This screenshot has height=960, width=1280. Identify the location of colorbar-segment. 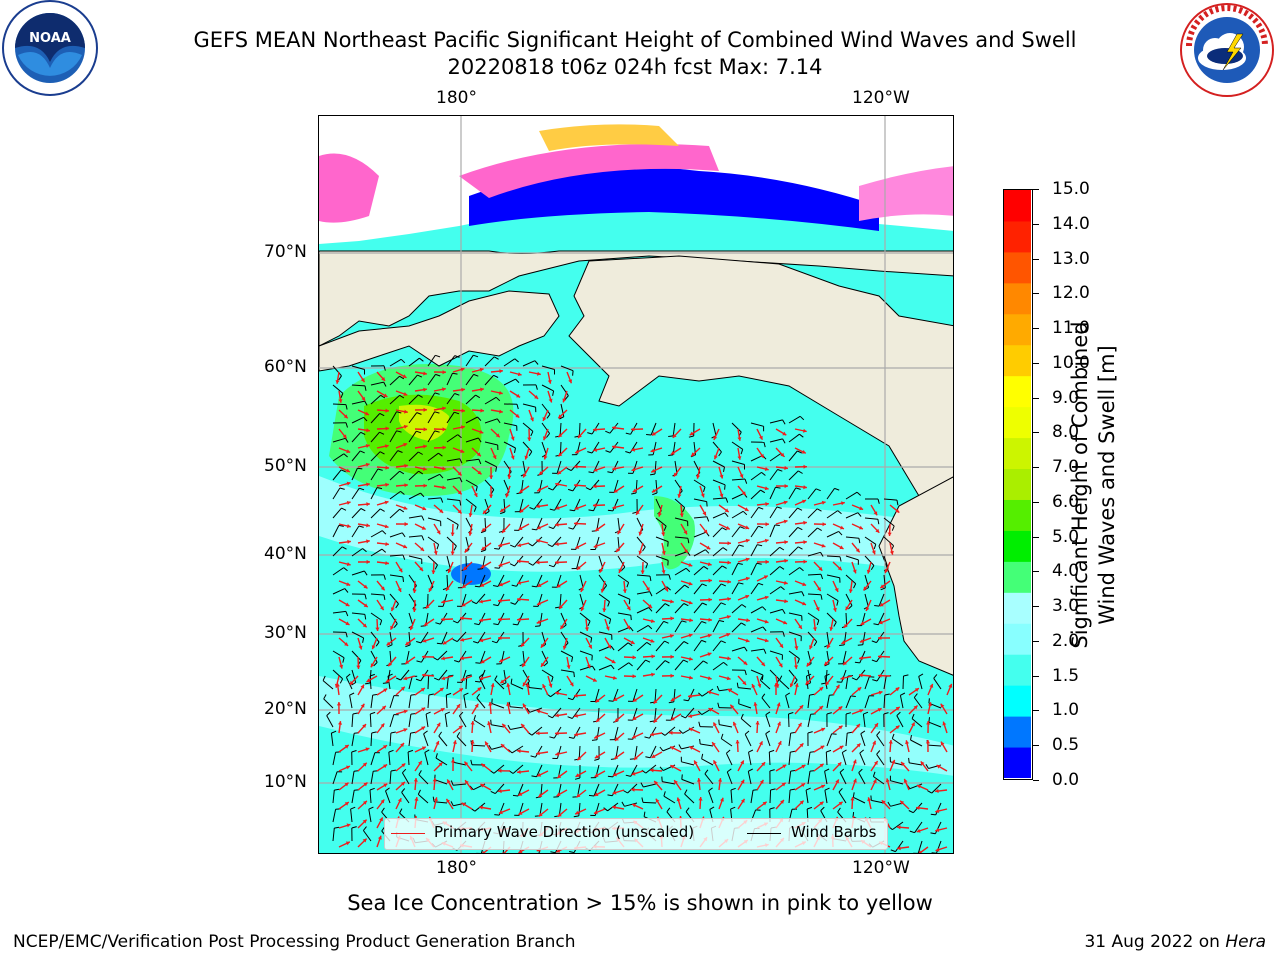
(1017, 422).